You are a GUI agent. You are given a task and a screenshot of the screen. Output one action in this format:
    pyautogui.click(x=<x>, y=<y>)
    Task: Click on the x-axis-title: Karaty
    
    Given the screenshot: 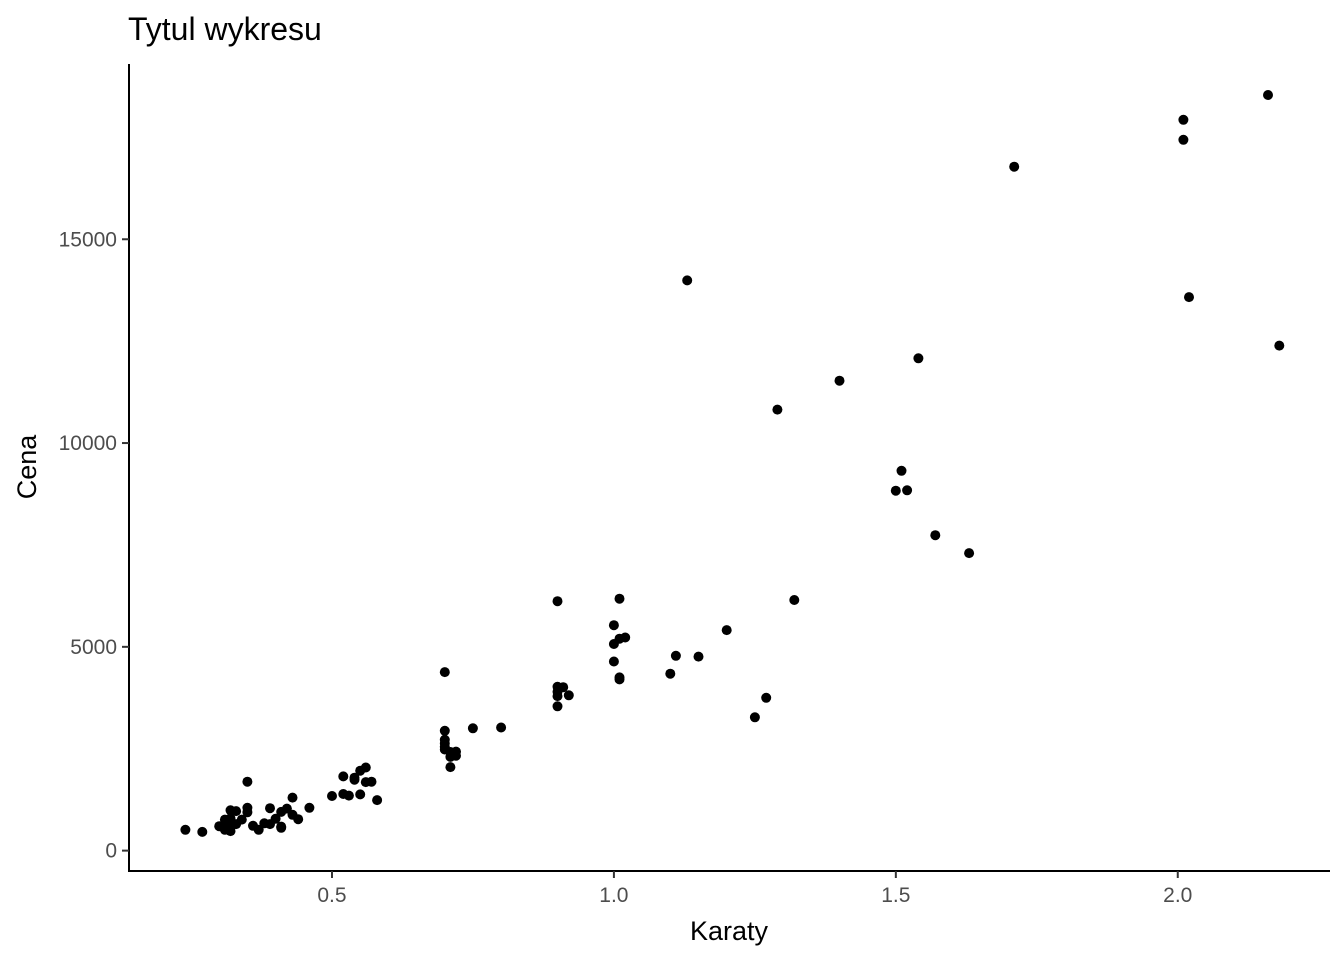 What is the action you would take?
    pyautogui.click(x=729, y=931)
    